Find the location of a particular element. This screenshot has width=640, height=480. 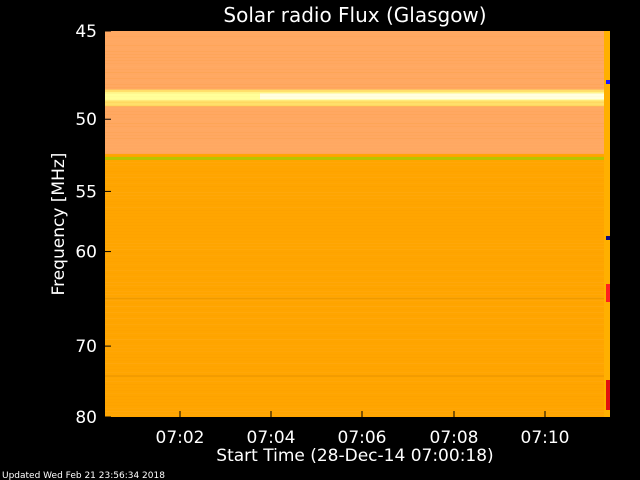

y-axis-label: Frequency [MHz] is located at coordinates (59, 224).